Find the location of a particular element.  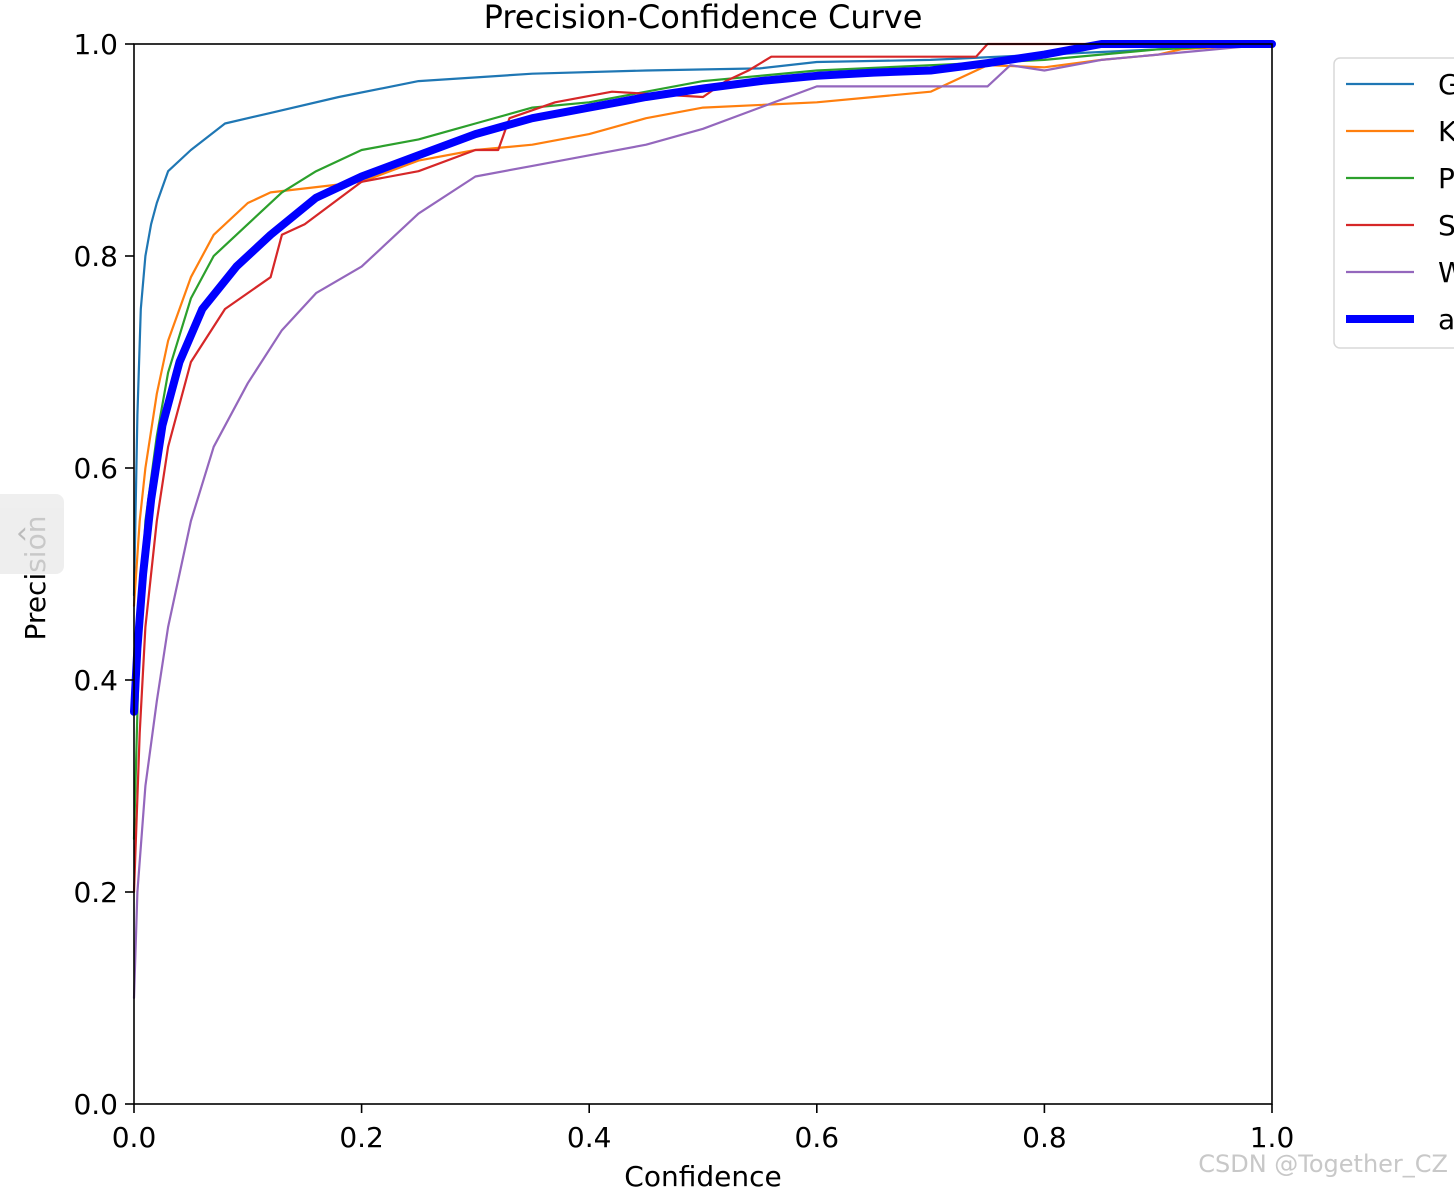

x-tick-label: 1.0 is located at coordinates (1272, 1137).